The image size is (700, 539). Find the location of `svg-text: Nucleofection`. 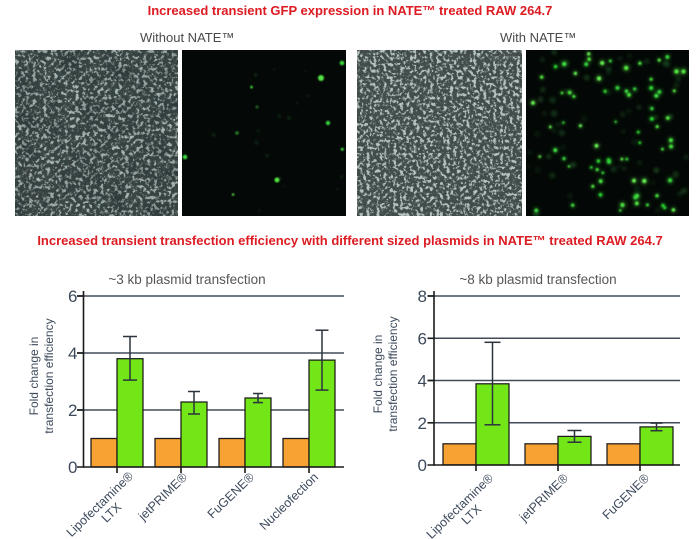

svg-text: Nucleofection is located at coordinates (289, 501).